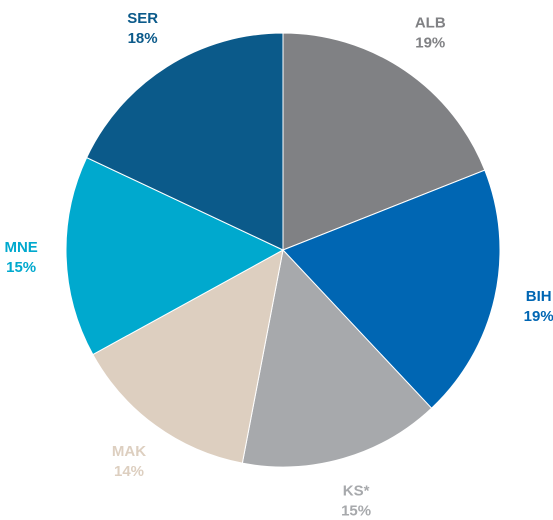 Image resolution: width=553 pixels, height=520 pixels. Describe the element at coordinates (356, 491) in the screenshot. I see `slice-label: KS*` at that location.